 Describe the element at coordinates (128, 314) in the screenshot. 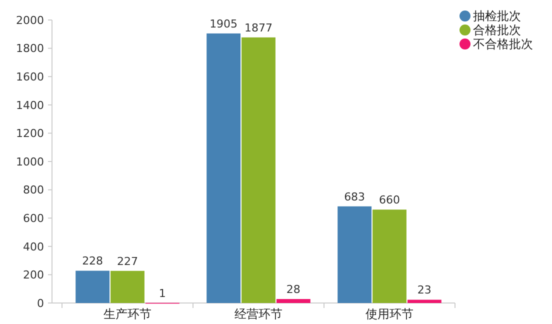

I see `x-tick-label: 生产环节` at that location.